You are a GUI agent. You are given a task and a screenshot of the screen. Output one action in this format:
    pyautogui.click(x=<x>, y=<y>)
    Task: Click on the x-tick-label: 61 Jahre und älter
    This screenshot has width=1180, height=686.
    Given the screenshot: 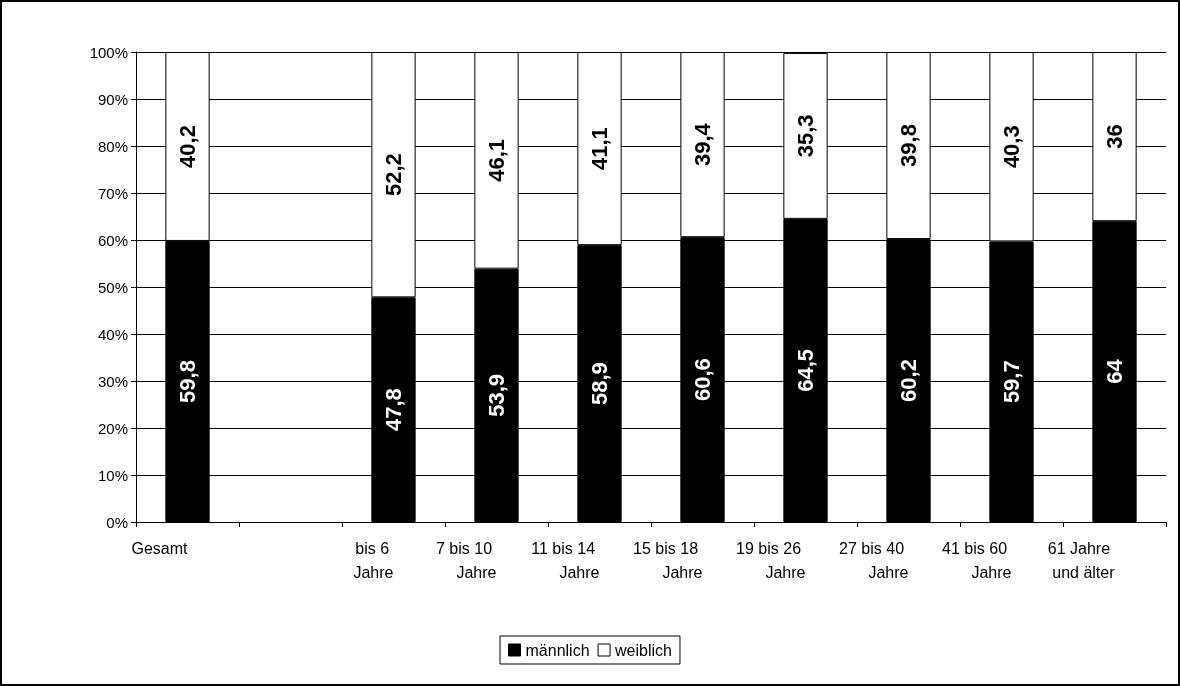 What is the action you would take?
    pyautogui.click(x=1081, y=560)
    